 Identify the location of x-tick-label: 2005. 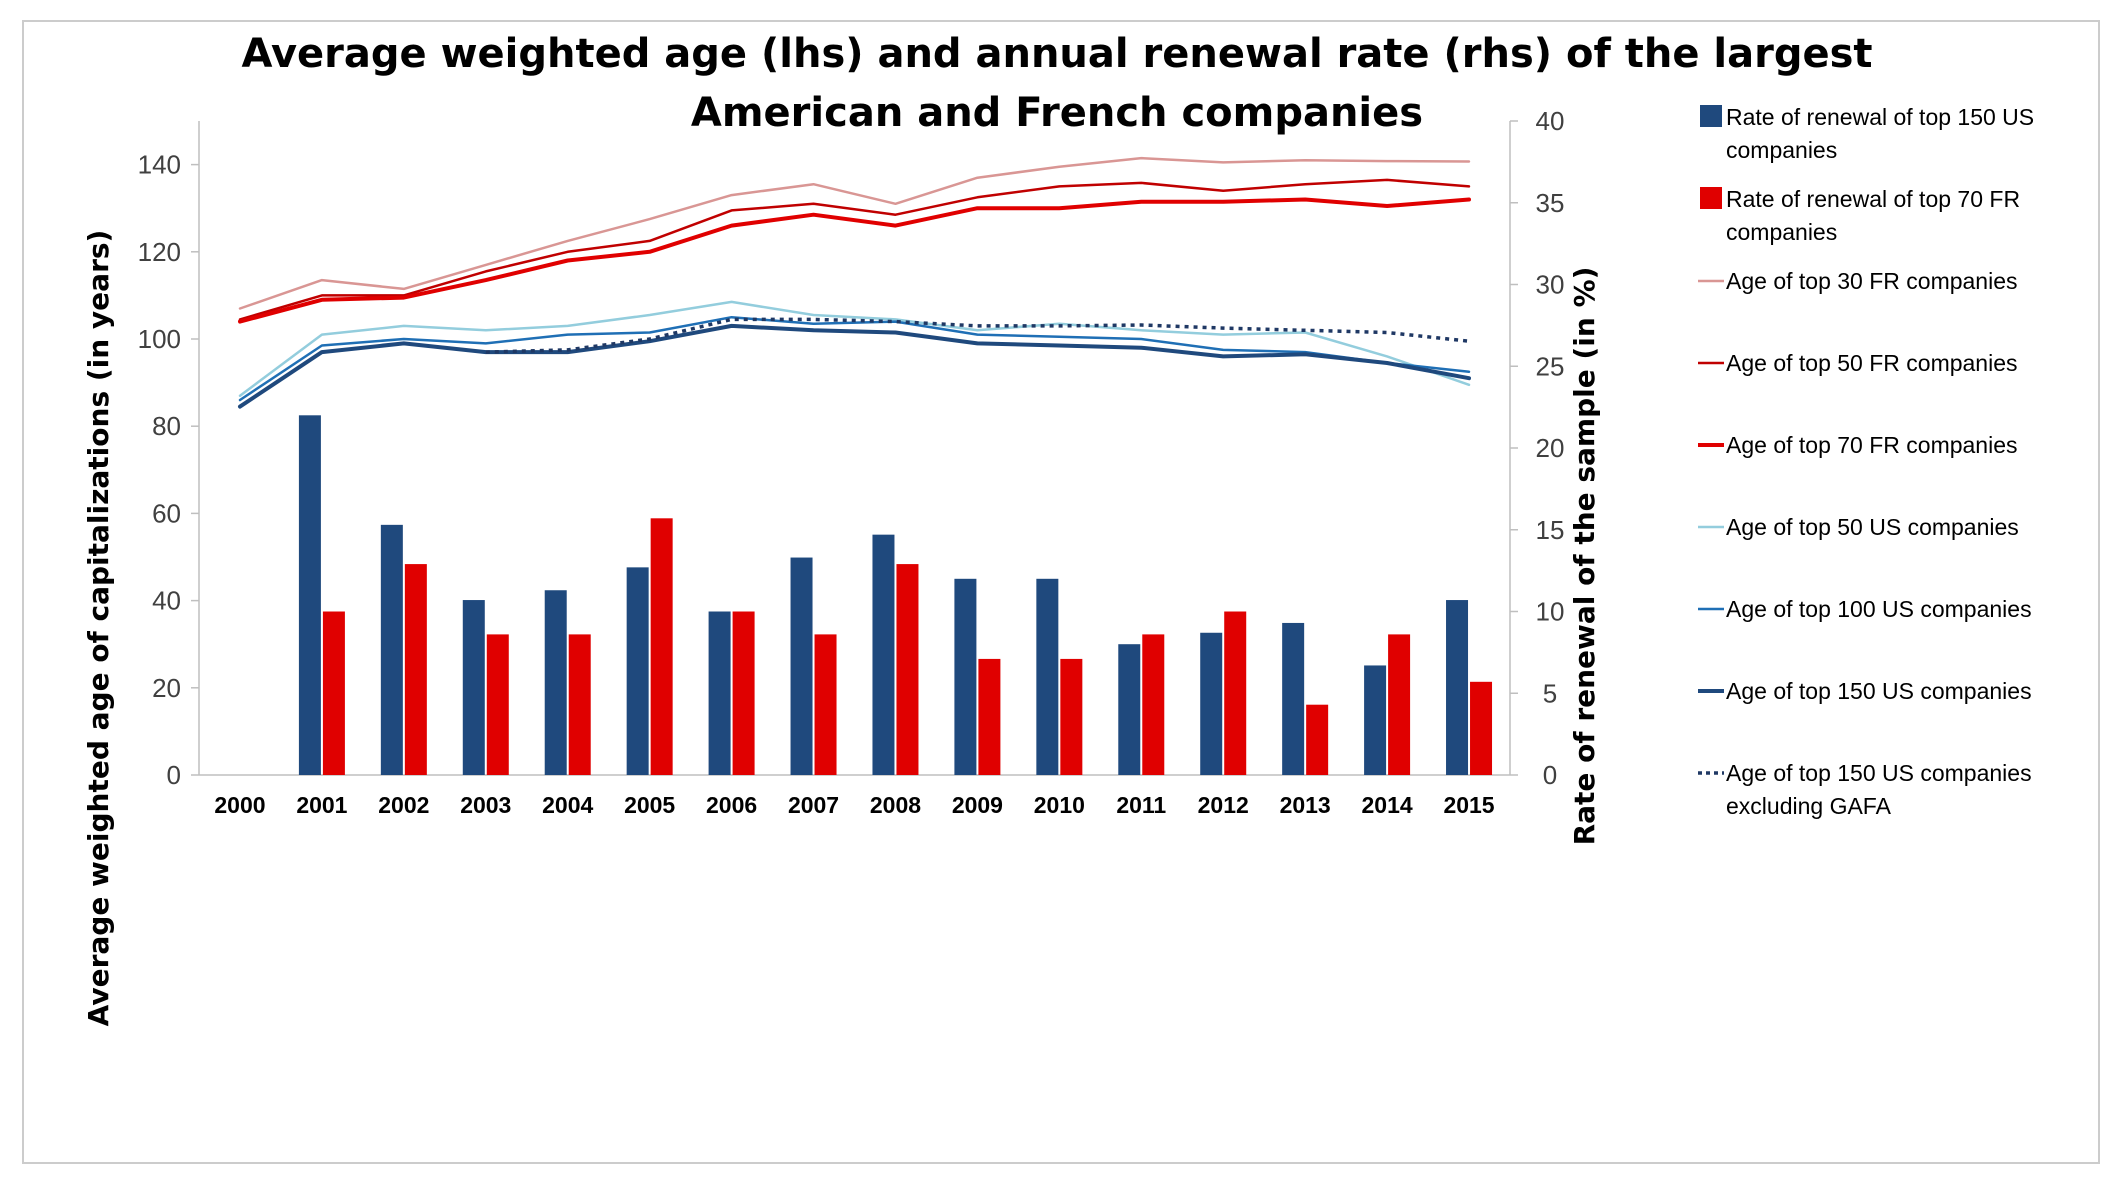
(649, 805).